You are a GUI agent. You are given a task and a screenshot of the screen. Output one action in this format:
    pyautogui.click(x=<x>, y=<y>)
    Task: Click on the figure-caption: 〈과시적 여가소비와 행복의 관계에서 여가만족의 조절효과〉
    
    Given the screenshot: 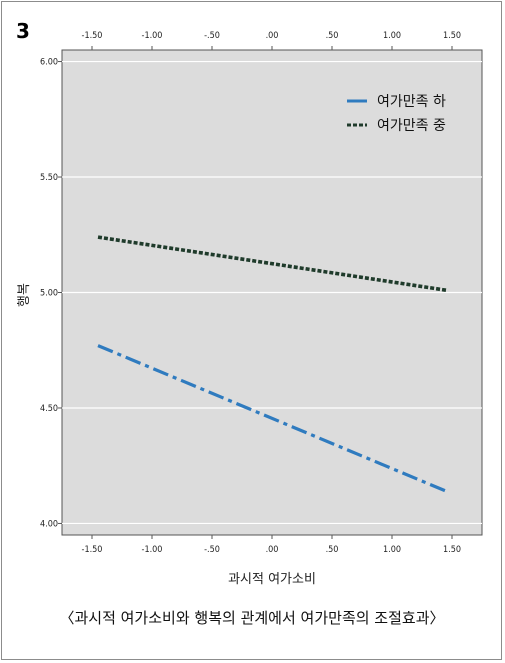 What is the action you would take?
    pyautogui.click(x=251, y=618)
    